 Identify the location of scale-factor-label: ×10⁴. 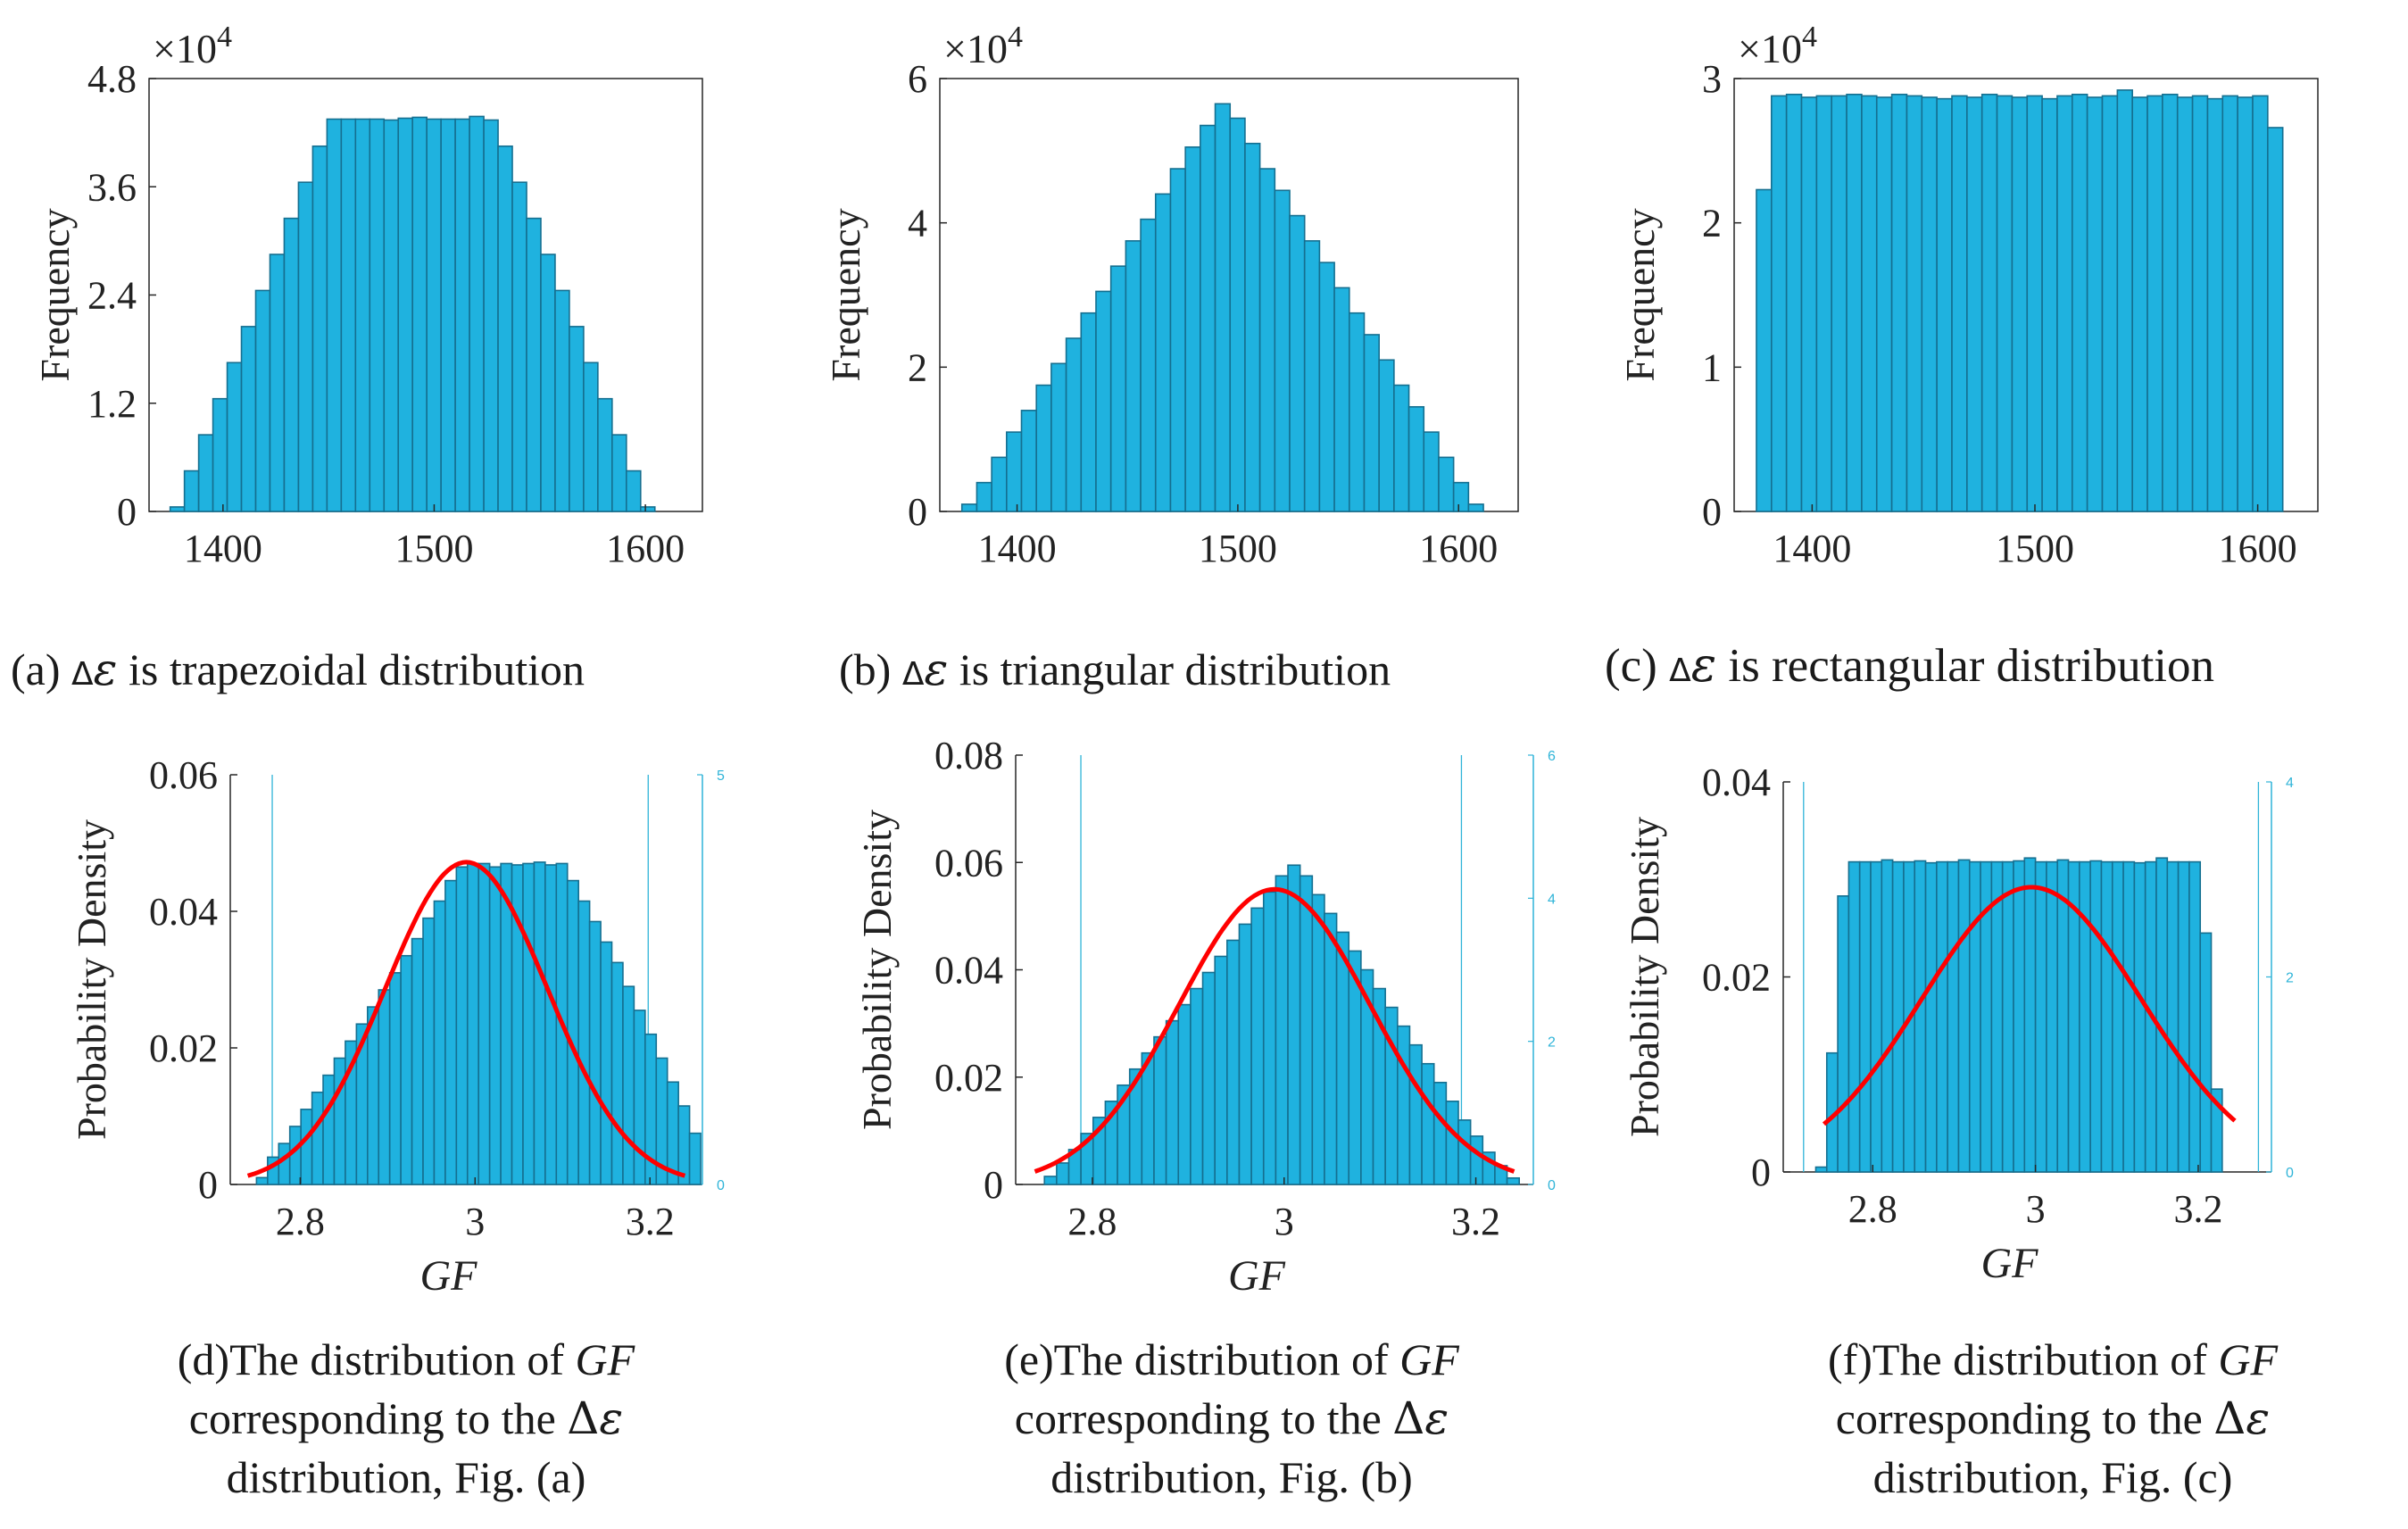
(983, 46).